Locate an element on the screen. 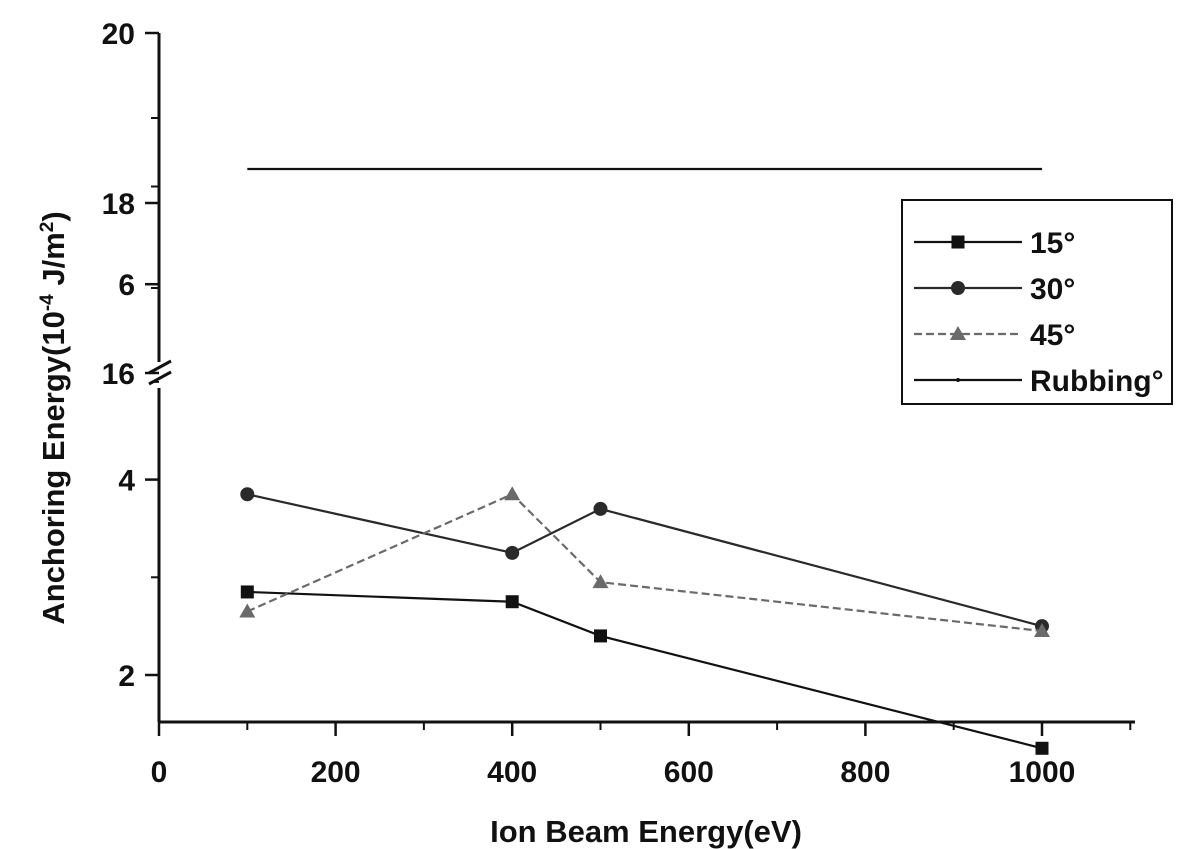 The height and width of the screenshot is (849, 1188). y-tick-label: 18 is located at coordinates (118, 204).